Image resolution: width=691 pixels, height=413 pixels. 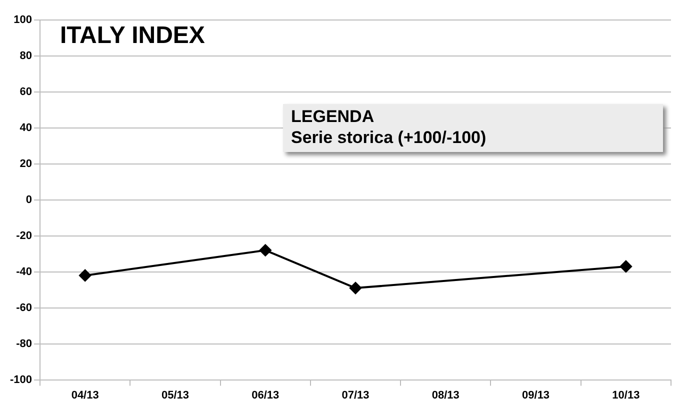 I want to click on y-tick-label: 20, so click(x=26, y=164).